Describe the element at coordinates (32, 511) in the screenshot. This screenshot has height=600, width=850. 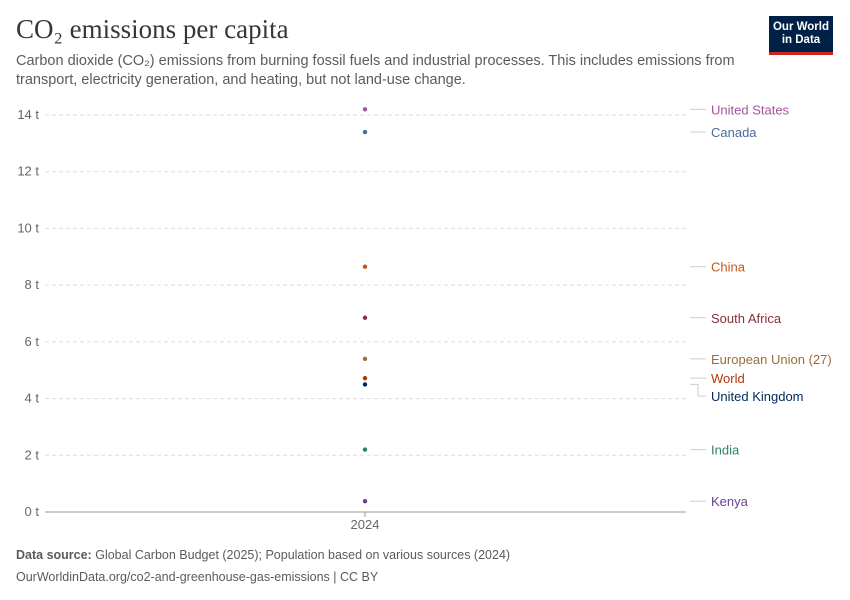
I see `y-tick-label: 0 t` at that location.